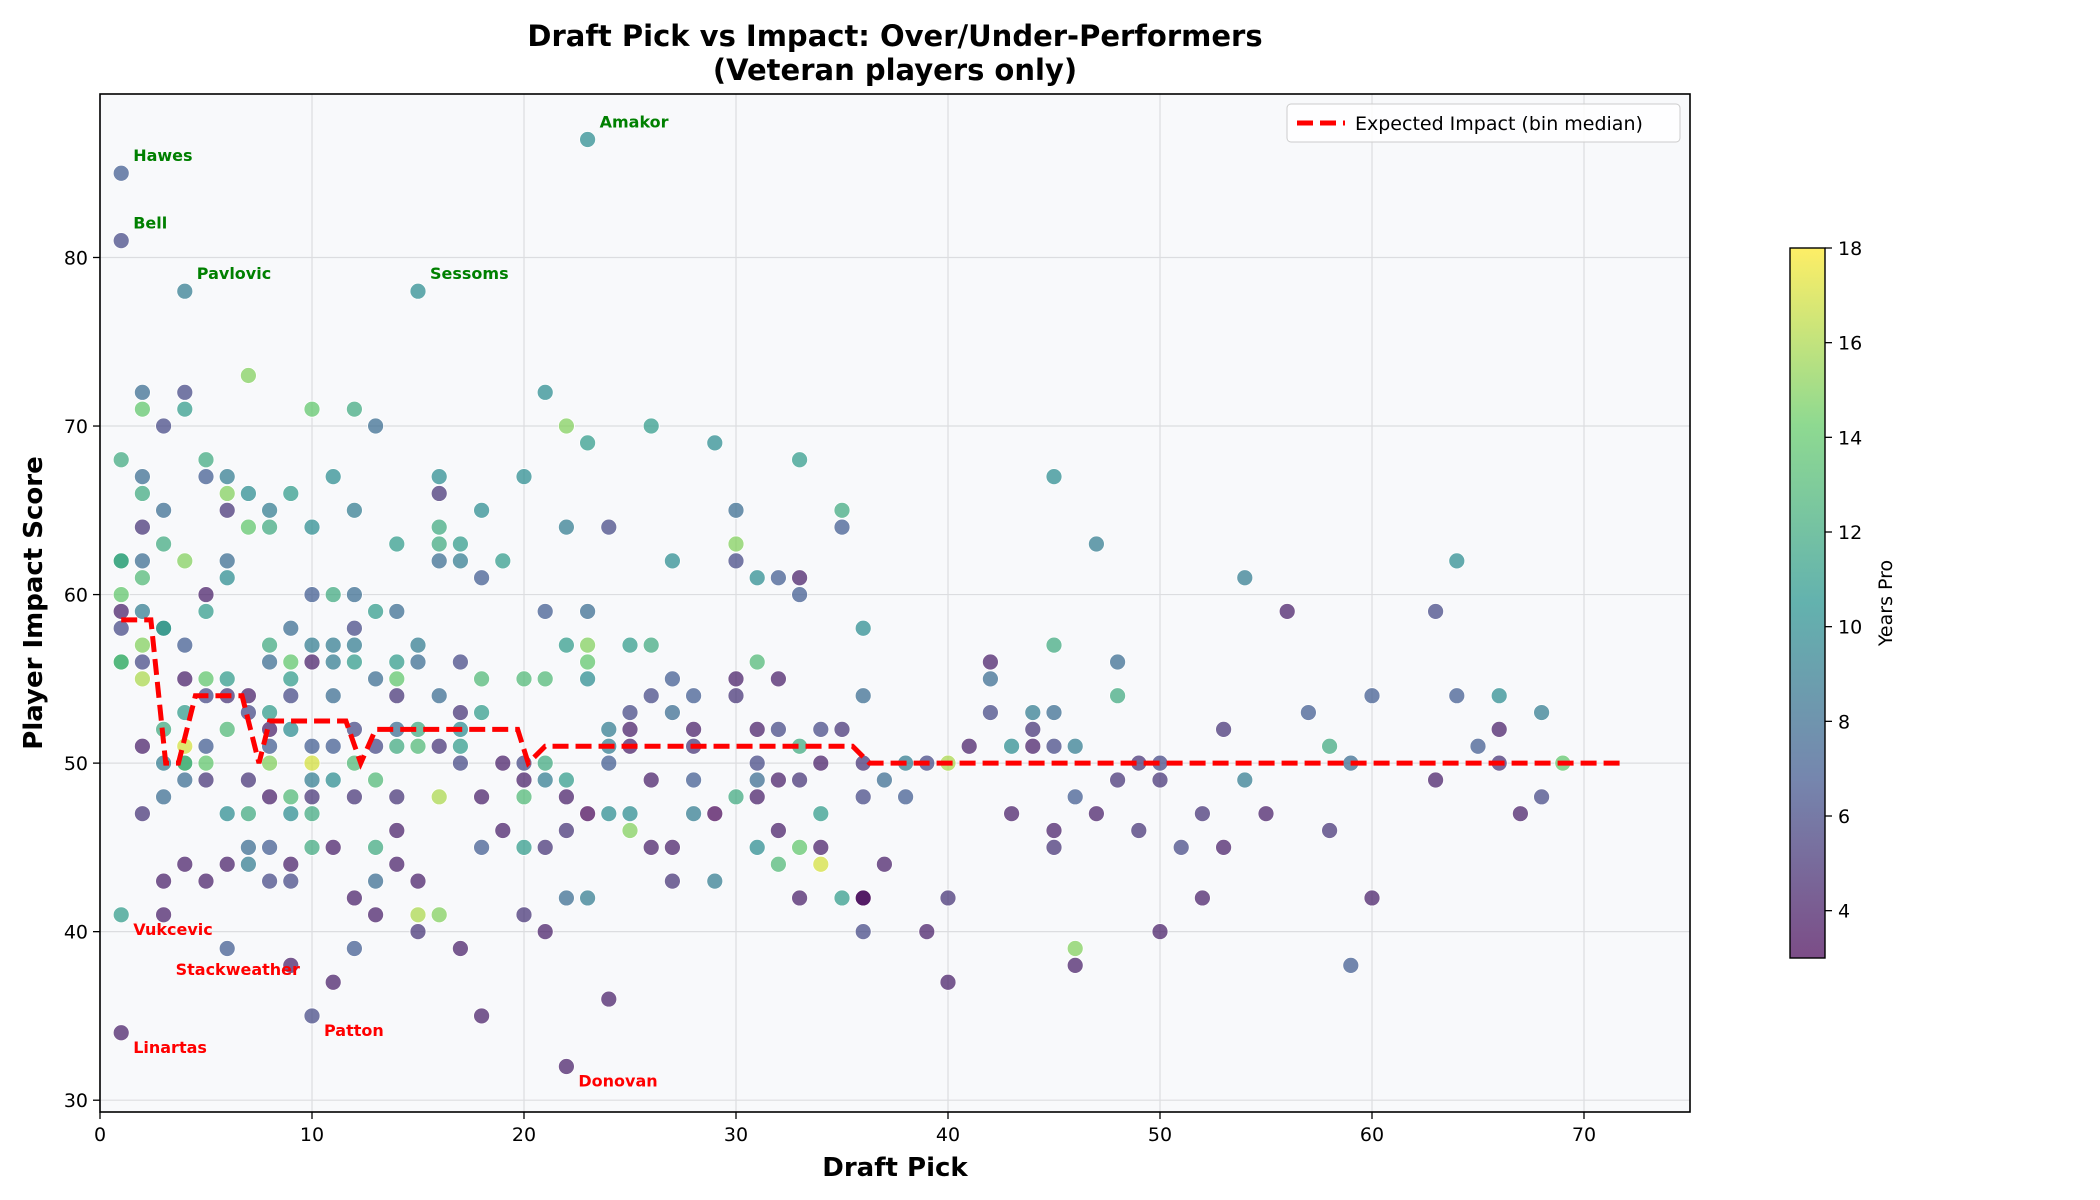 The height and width of the screenshot is (1200, 2100). I want to click on annotation-under-performer: Donovan, so click(617, 1080).